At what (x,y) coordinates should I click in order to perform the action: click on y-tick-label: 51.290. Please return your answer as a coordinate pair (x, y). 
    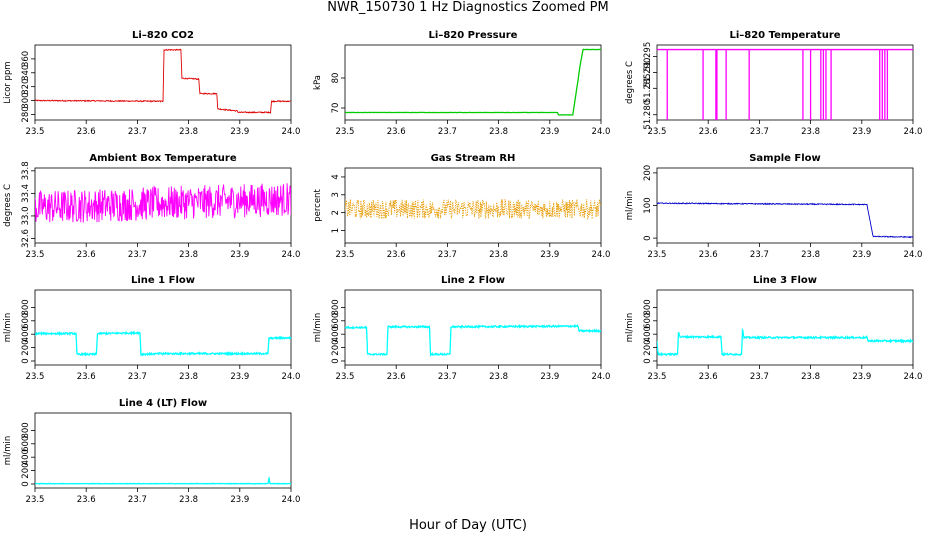
    Looking at the image, I should click on (648, 73).